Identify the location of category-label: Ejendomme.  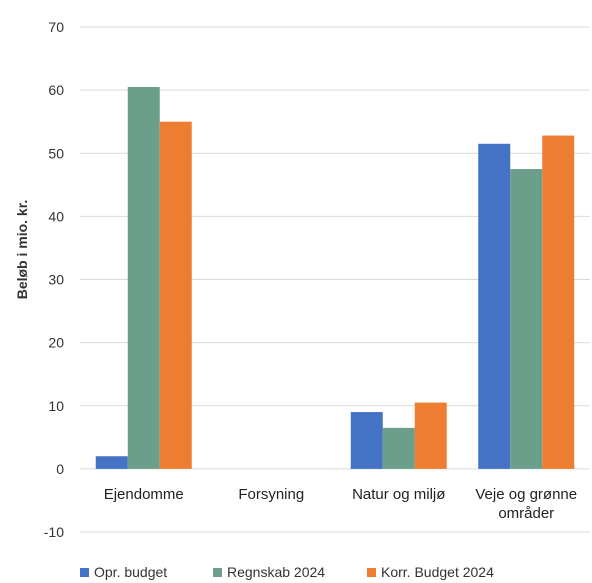
(144, 494).